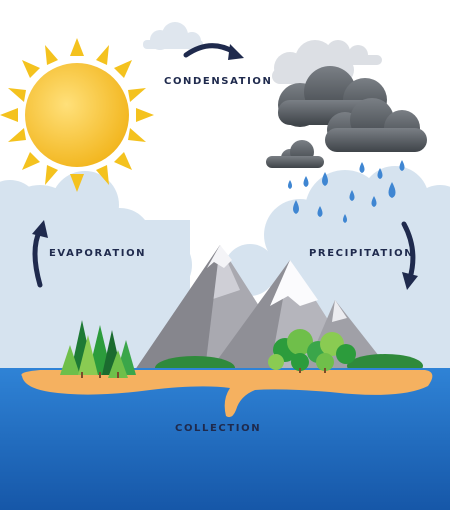  Describe the element at coordinates (346, 191) in the screenshot. I see `rain` at that location.